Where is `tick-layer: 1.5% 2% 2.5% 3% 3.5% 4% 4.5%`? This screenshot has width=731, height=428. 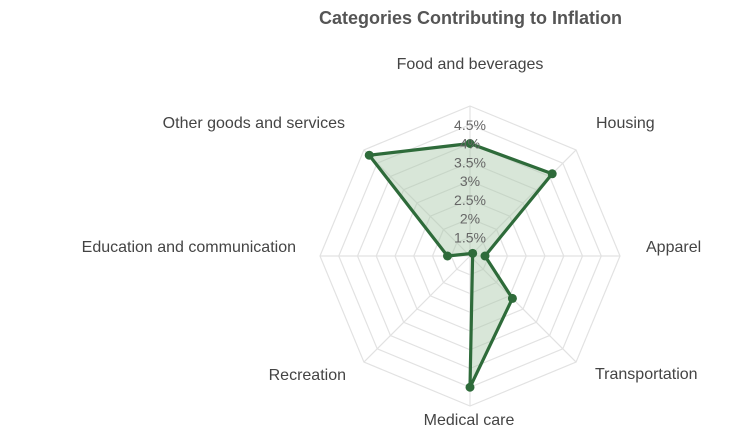 tick-layer: 1.5% 2% 2.5% 3% 3.5% 4% 4.5% is located at coordinates (470, 181).